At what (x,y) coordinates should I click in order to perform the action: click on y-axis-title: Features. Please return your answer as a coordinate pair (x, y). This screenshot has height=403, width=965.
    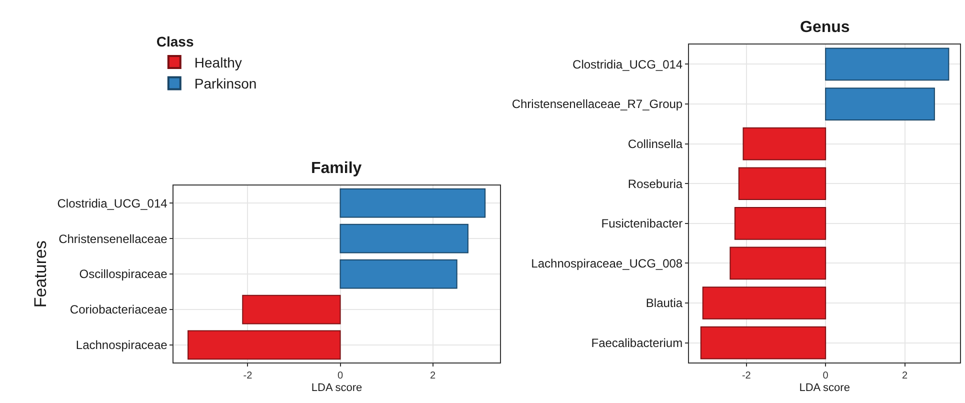
    Looking at the image, I should click on (40, 274).